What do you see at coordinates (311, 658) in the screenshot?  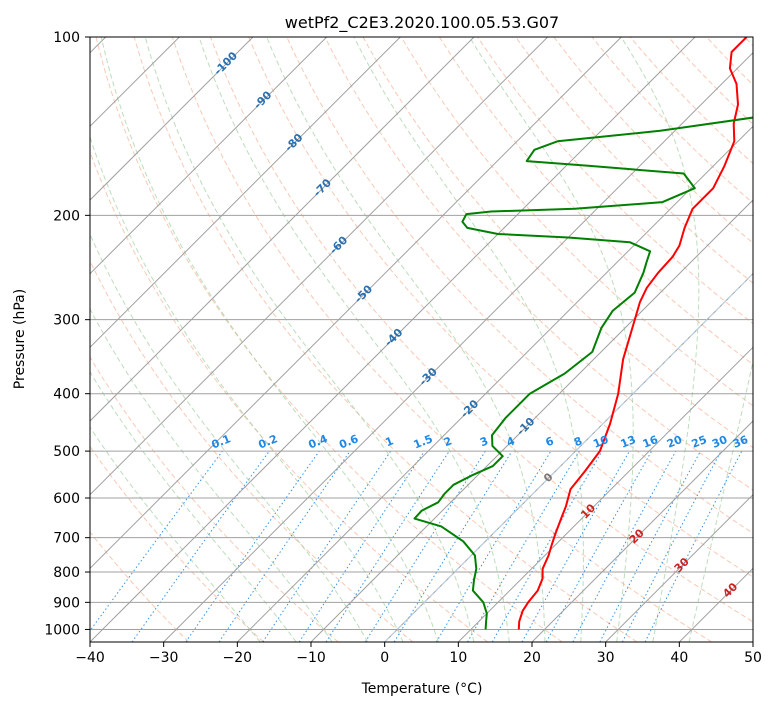 I see `x-tick-label: −10` at bounding box center [311, 658].